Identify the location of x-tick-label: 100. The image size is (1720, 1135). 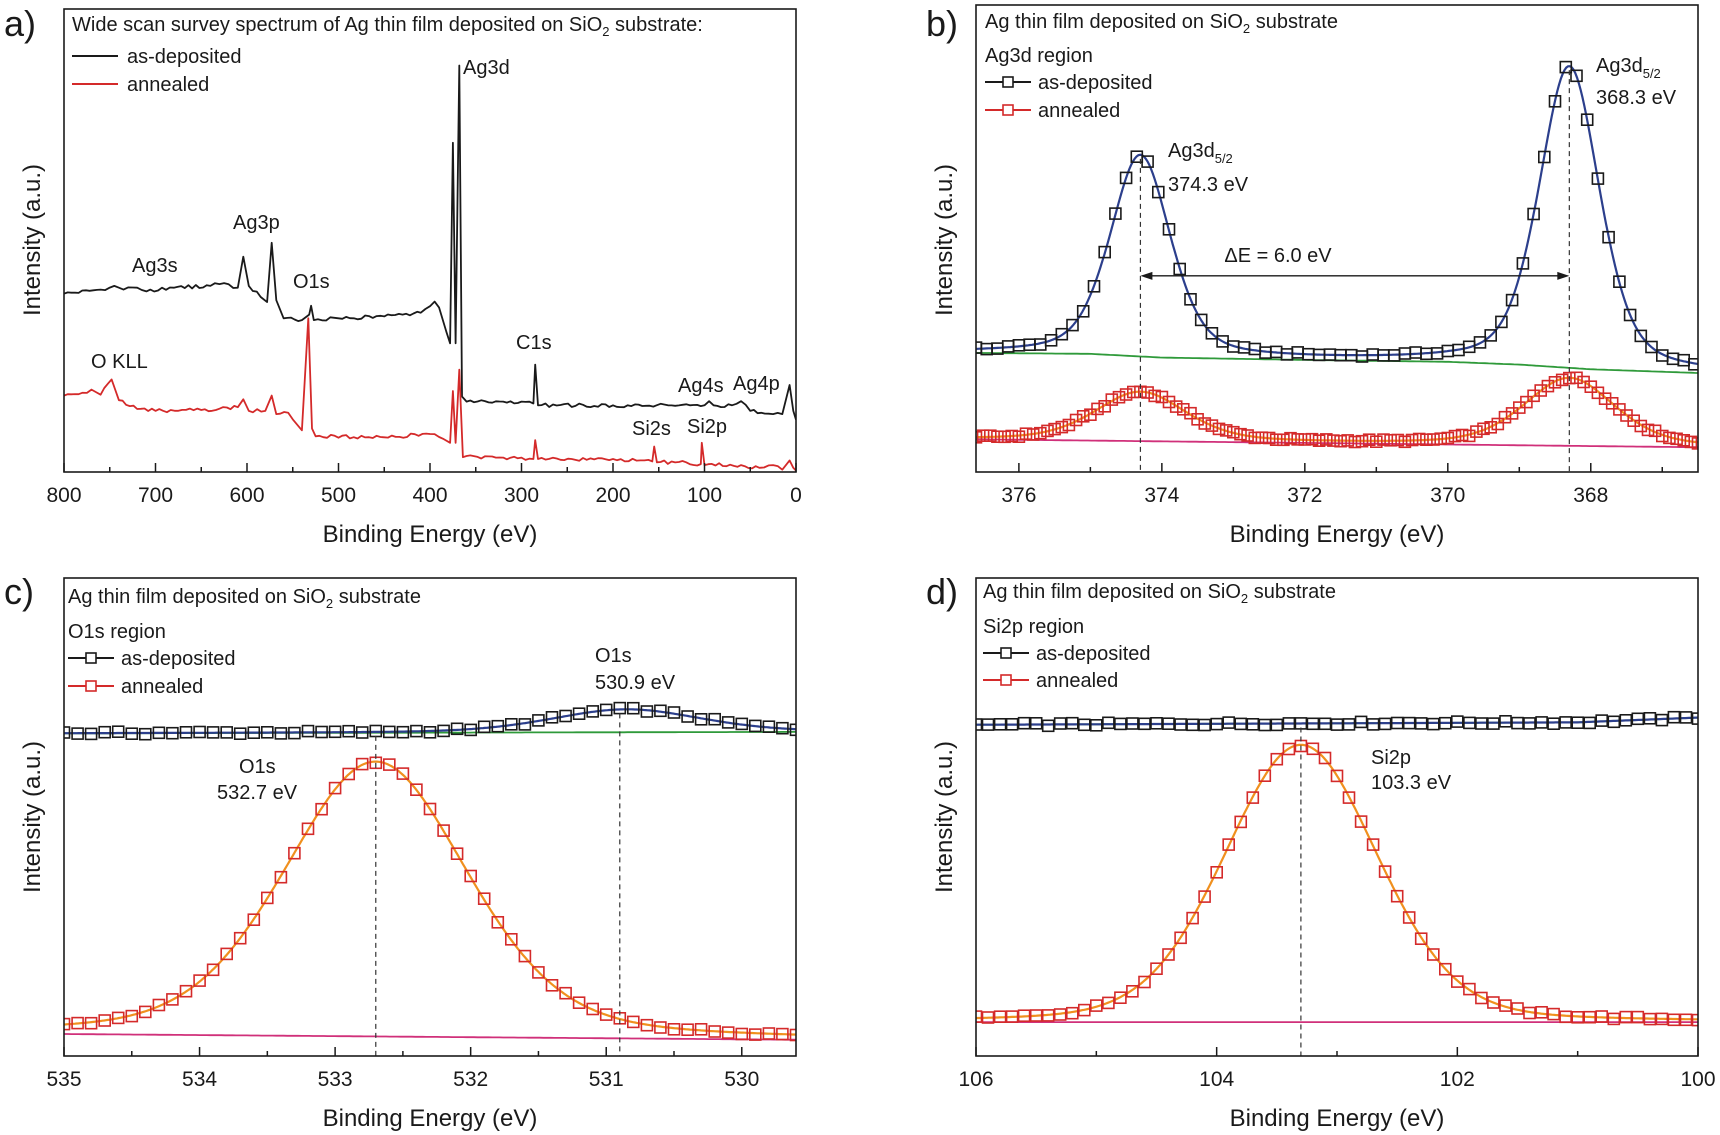
(704, 495).